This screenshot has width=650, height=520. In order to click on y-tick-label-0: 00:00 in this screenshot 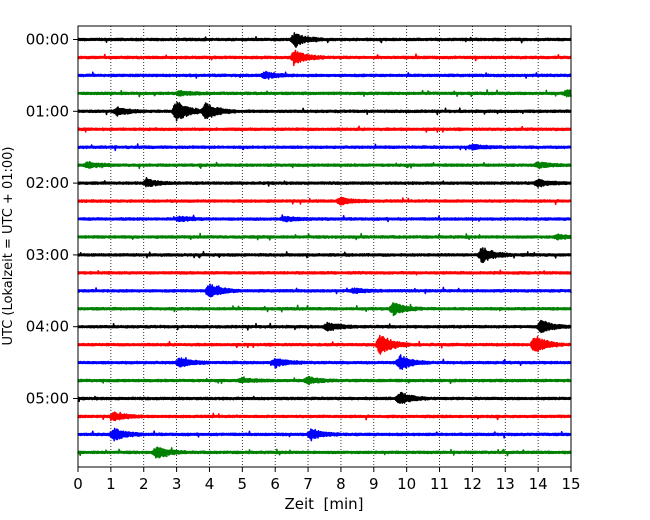, I will do `click(47, 40)`.